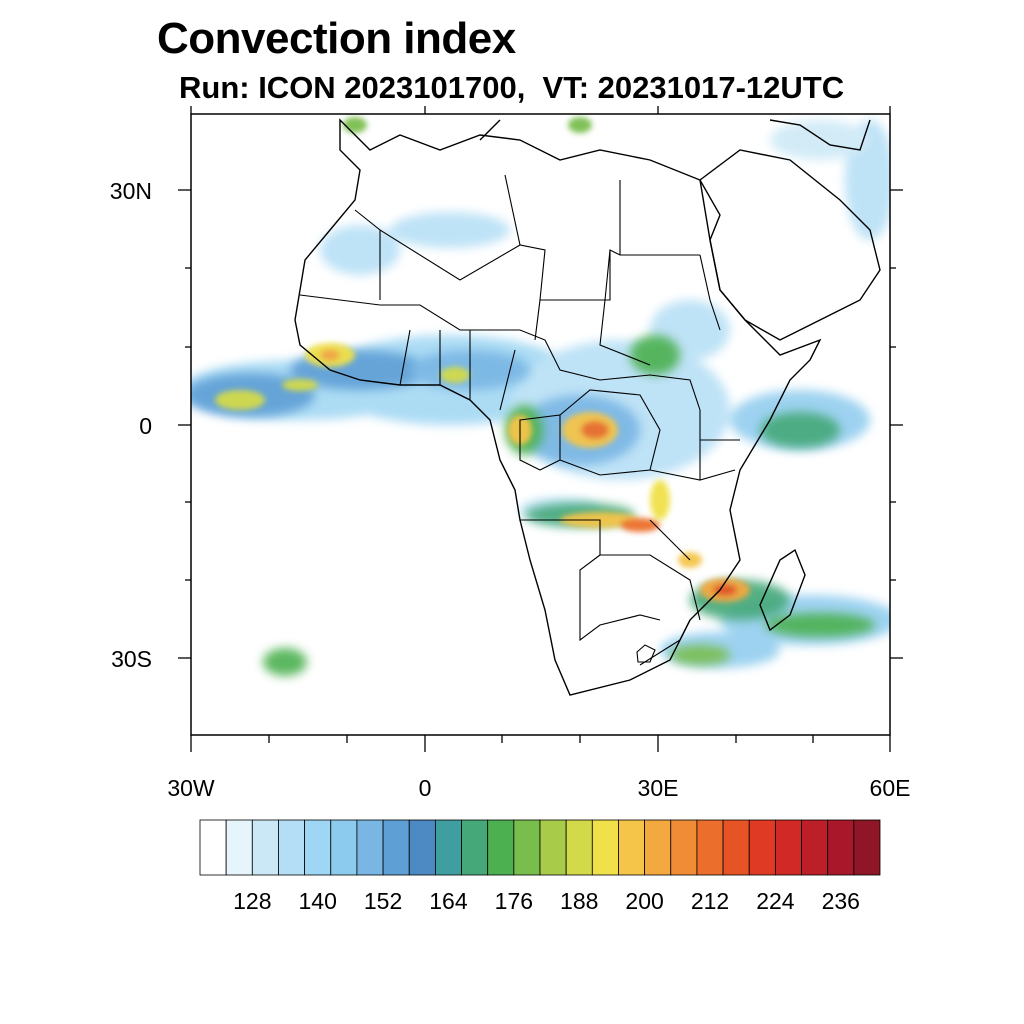 This screenshot has width=1024, height=1024. I want to click on lon-label-30e: 30E, so click(658, 788).